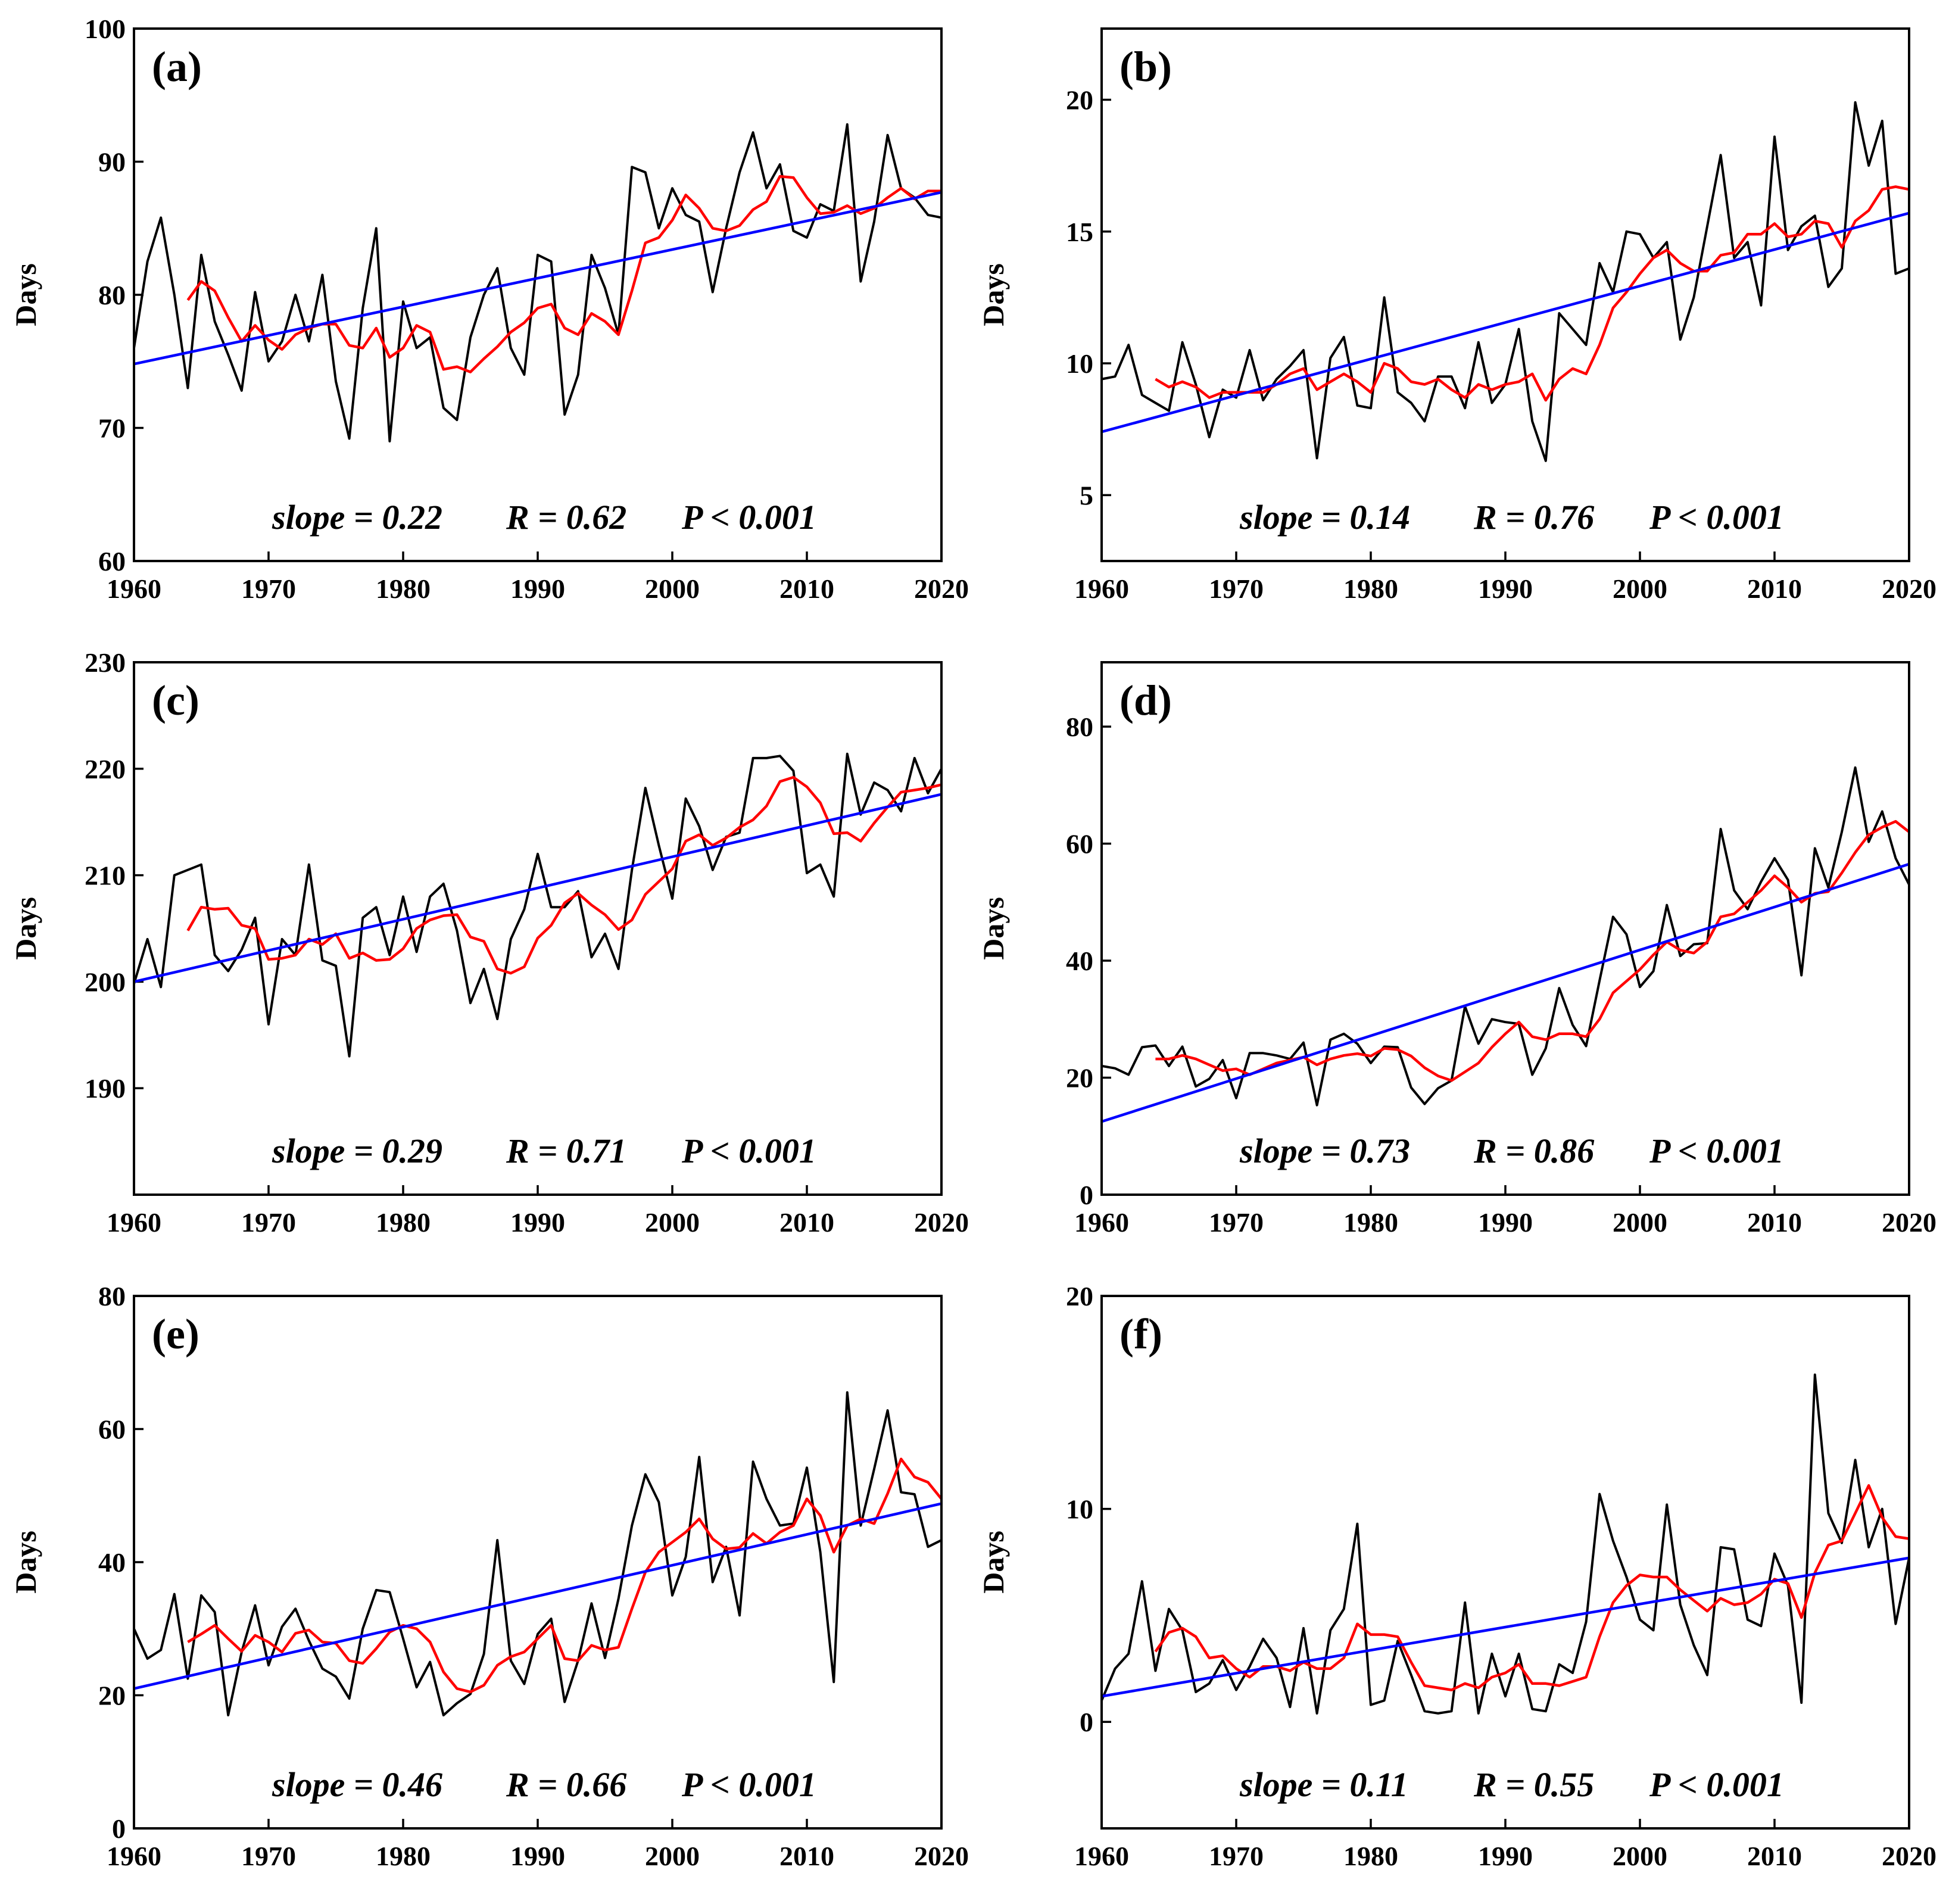 The height and width of the screenshot is (1904, 1949). Describe the element at coordinates (566, 517) in the screenshot. I see `r-annotation: R = 0.62` at that location.